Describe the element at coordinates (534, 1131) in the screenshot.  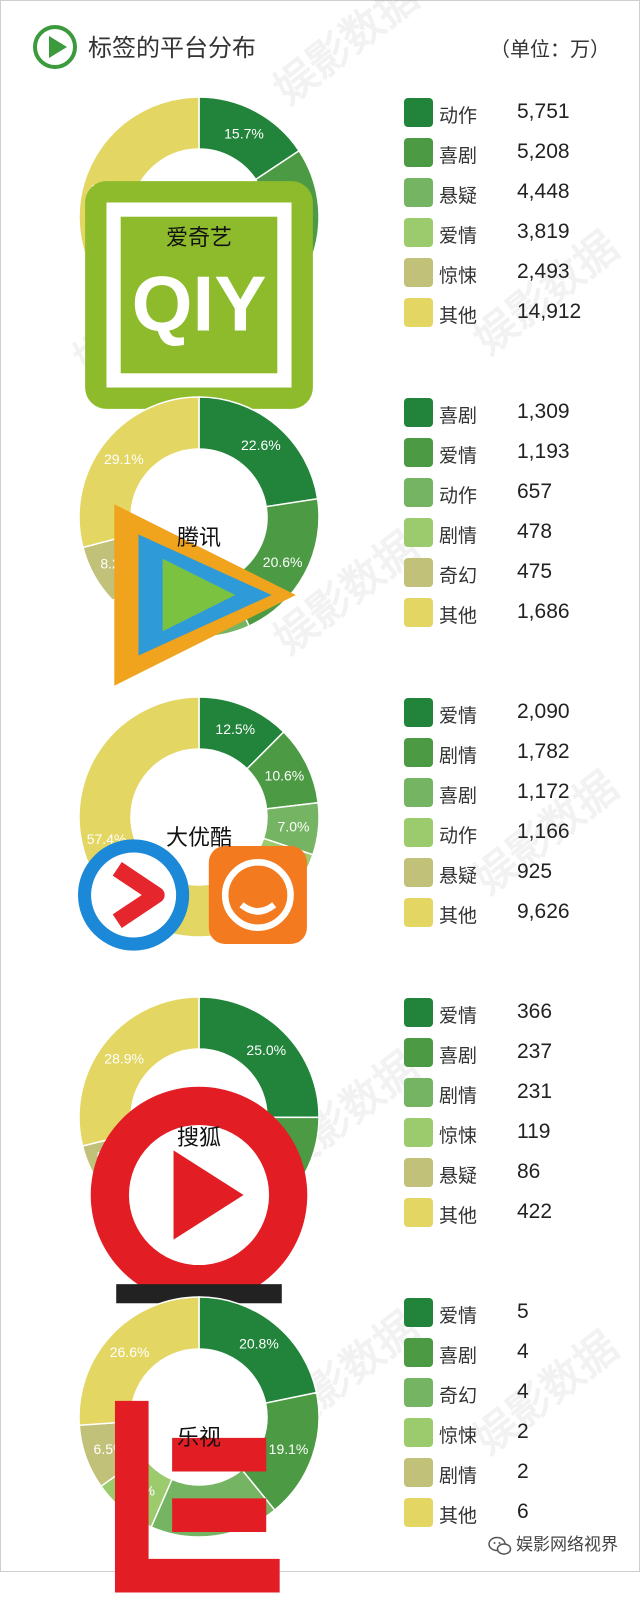
I see `legend-value-label: 119` at that location.